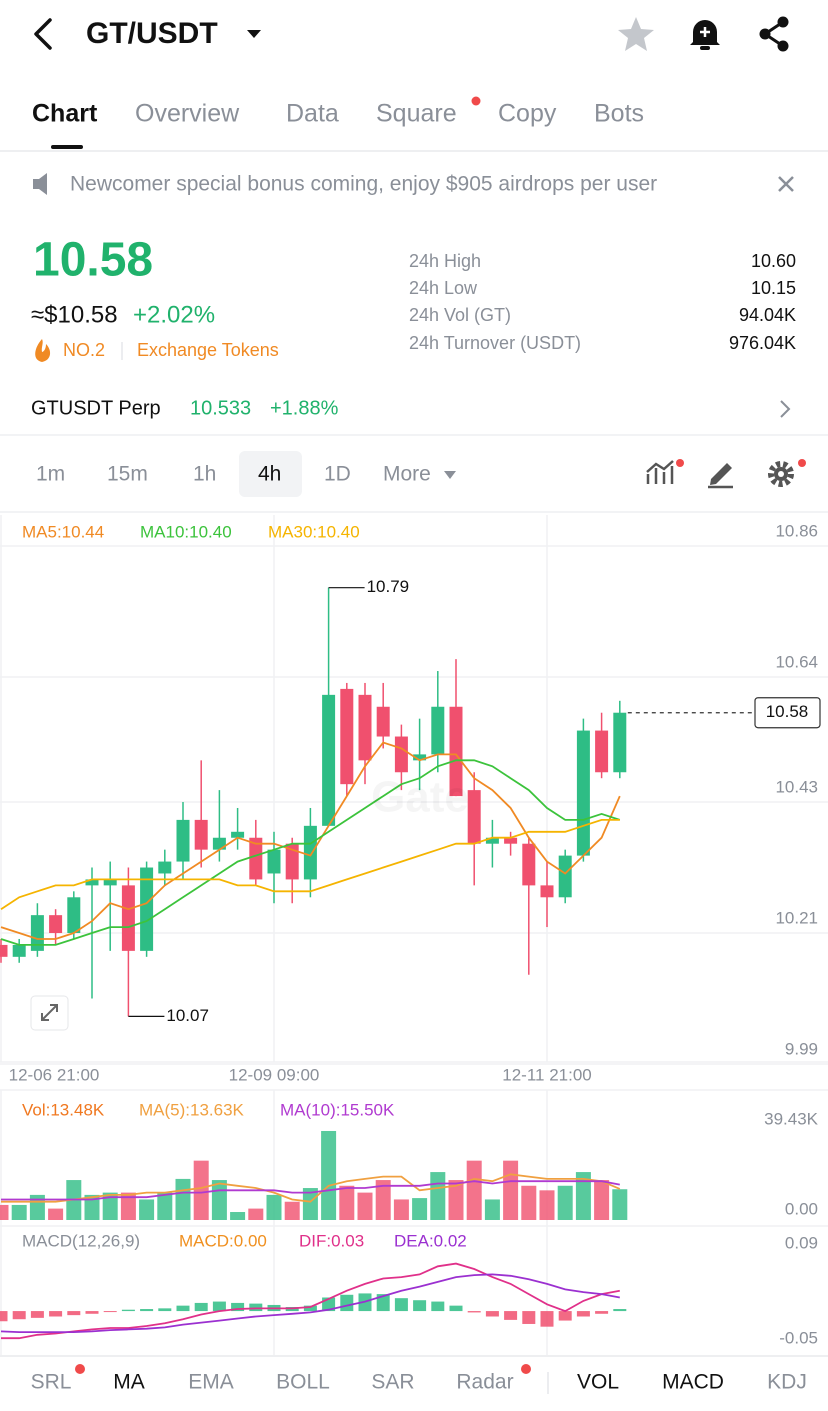 The image size is (828, 1411). Describe the element at coordinates (774, 34) in the screenshot. I see `share-button` at that location.